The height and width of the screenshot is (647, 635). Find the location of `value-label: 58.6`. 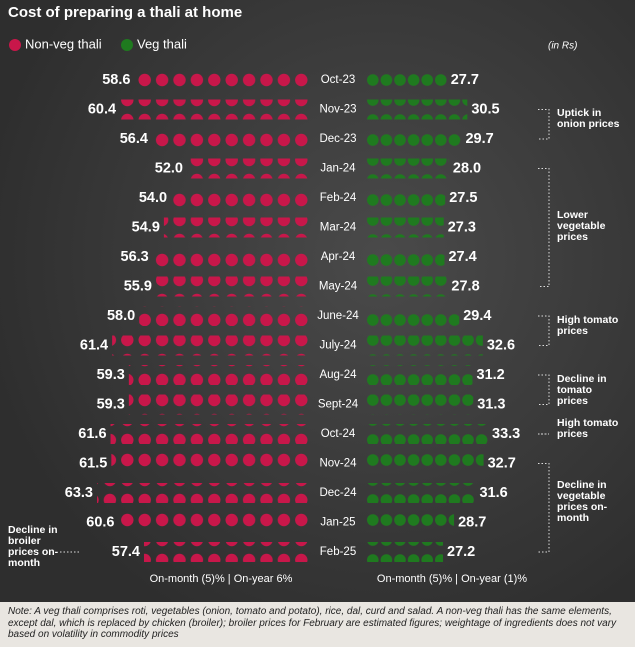

value-label: 58.6 is located at coordinates (116, 80).